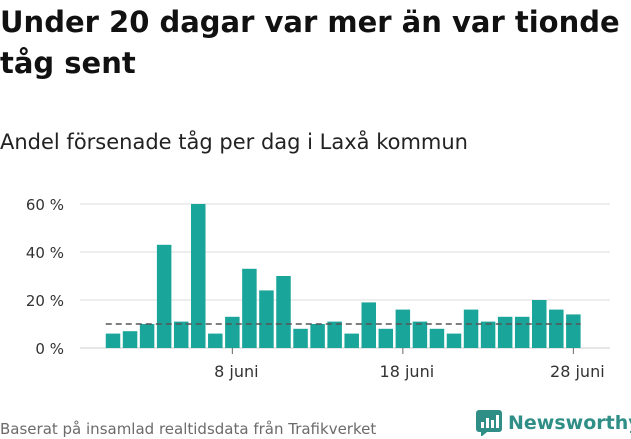 Image resolution: width=631 pixels, height=439 pixels. I want to click on y-tick-label: 60 %, so click(45, 205).